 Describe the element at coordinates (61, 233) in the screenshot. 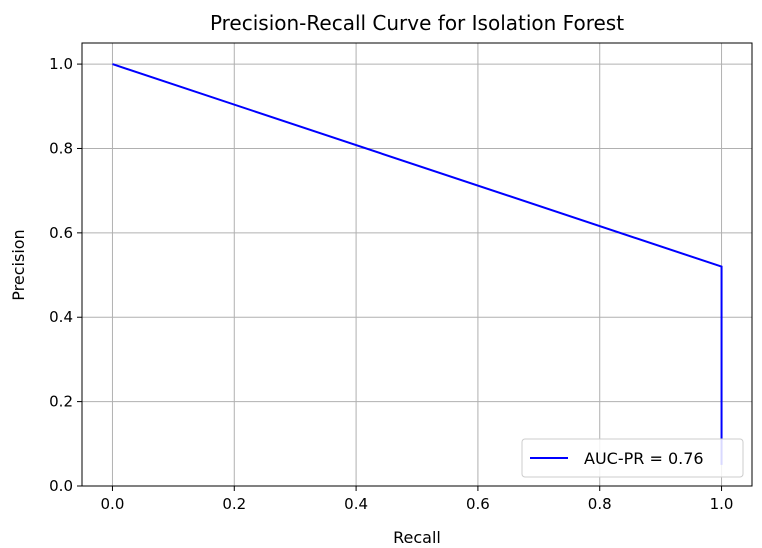

I see `y-tick-label: 0.6` at that location.